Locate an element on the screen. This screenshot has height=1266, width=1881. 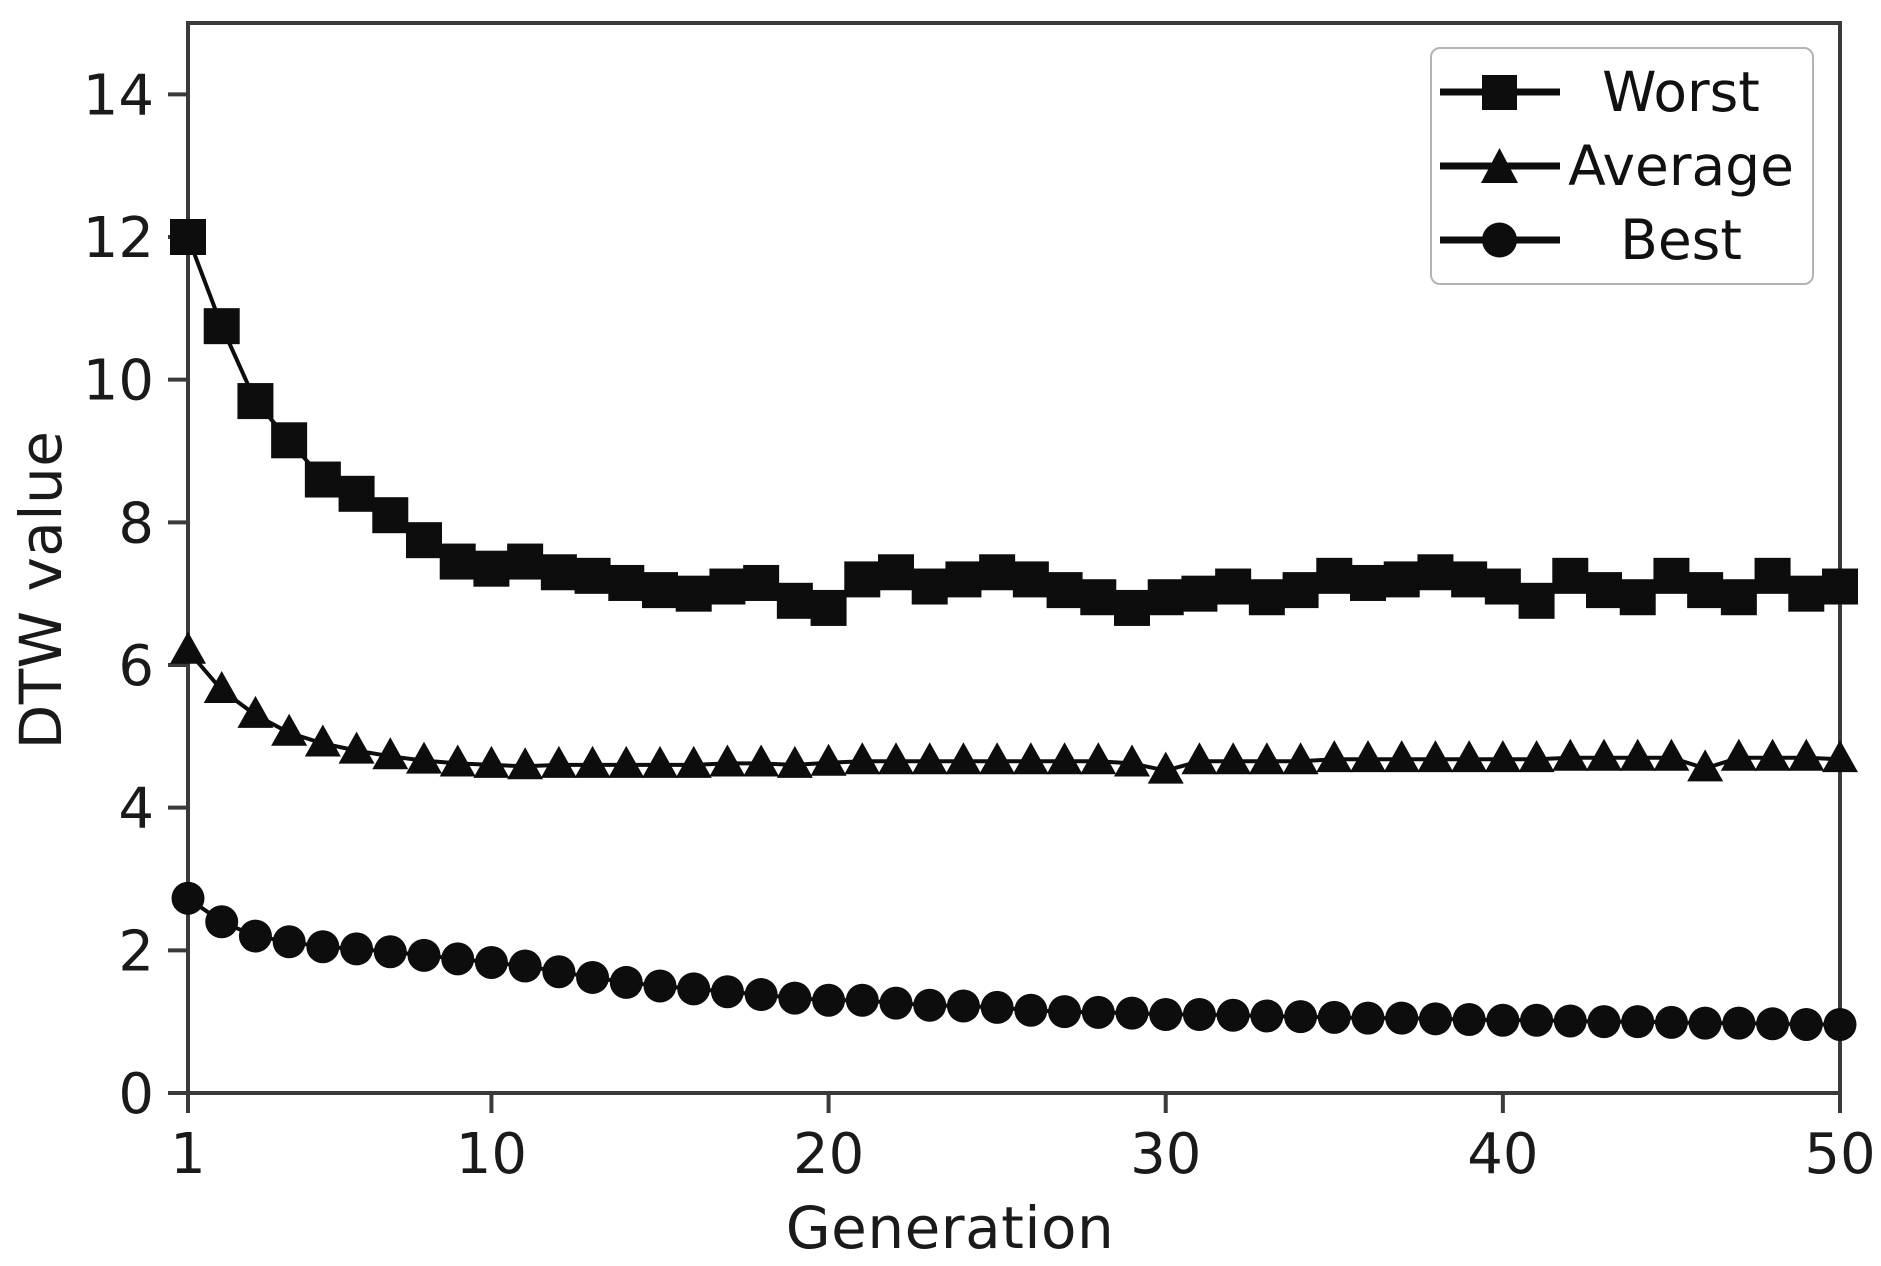
legend-label-best: Best is located at coordinates (1681, 239).